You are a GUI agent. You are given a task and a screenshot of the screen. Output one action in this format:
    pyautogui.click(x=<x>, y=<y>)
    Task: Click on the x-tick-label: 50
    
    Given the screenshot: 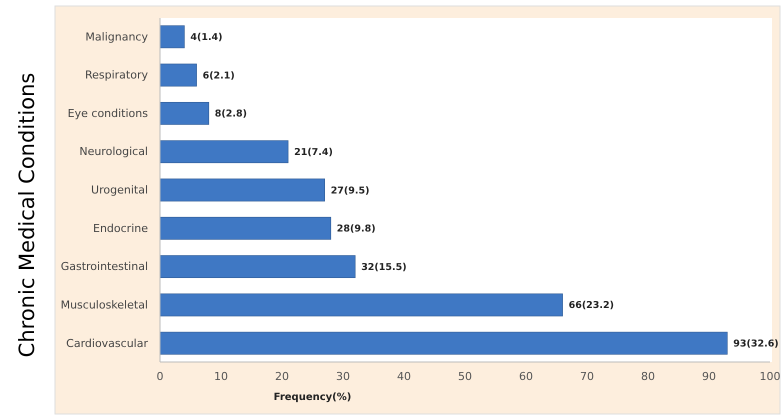 What is the action you would take?
    pyautogui.click(x=465, y=376)
    